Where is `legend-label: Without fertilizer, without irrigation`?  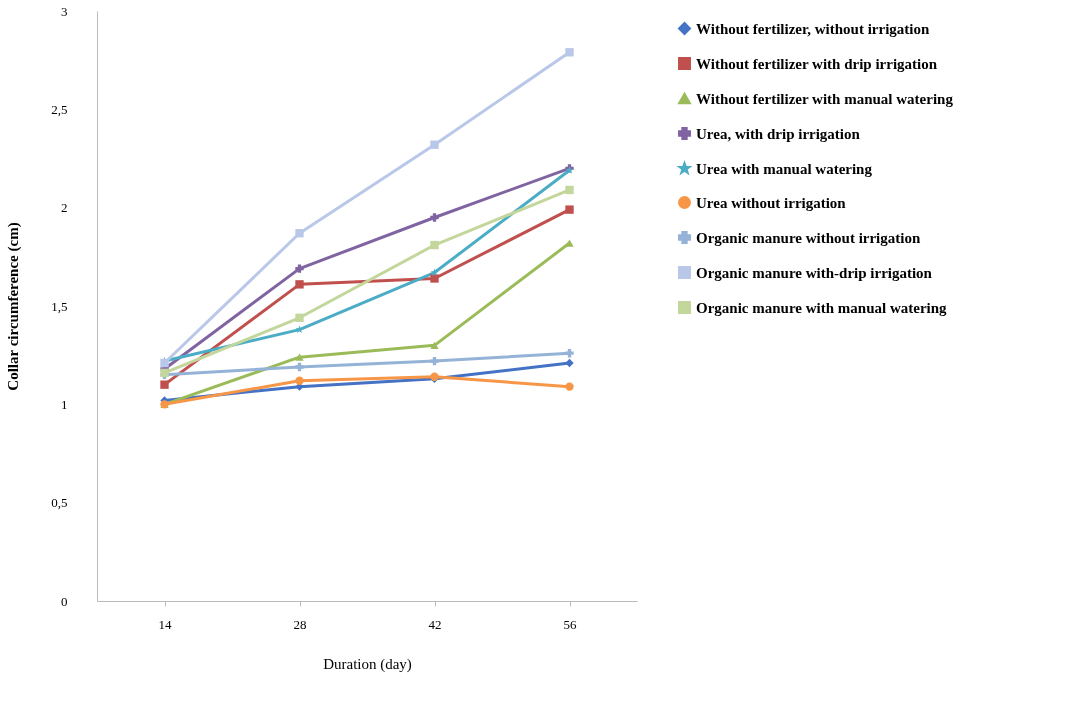 legend-label: Without fertilizer, without irrigation is located at coordinates (813, 28).